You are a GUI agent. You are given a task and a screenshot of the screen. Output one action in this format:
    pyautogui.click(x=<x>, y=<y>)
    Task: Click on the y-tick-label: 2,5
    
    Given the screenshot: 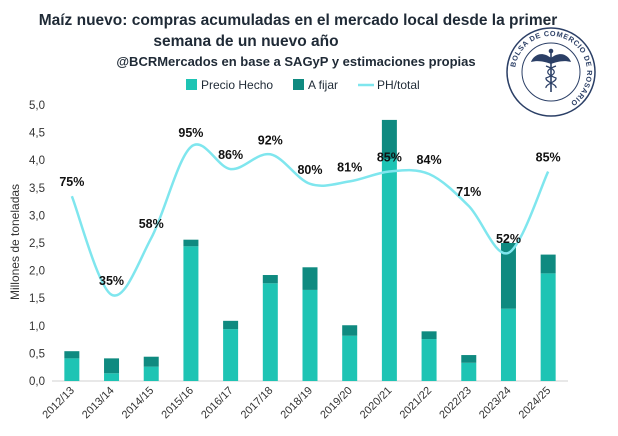 What is the action you would take?
    pyautogui.click(x=37, y=244)
    